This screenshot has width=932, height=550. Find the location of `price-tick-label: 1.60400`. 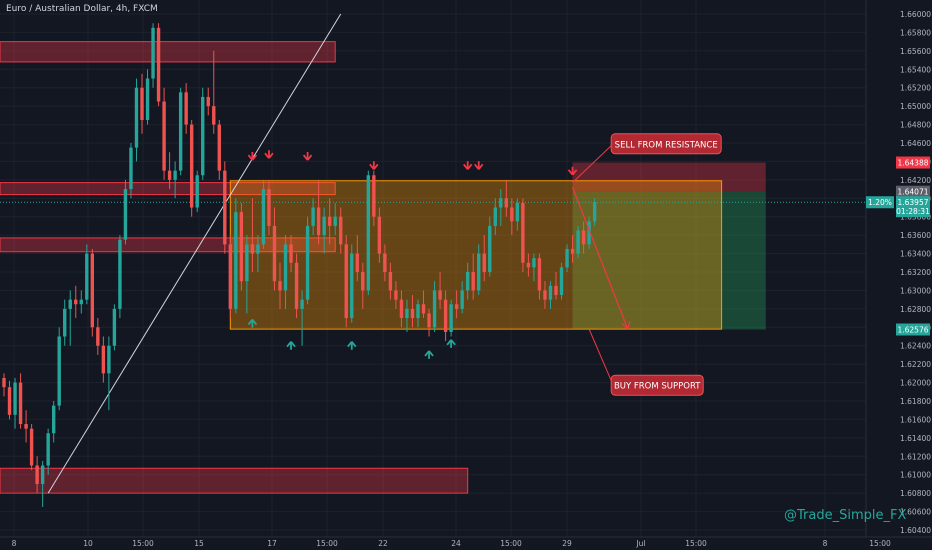

price-tick-label: 1.60400 is located at coordinates (915, 530).